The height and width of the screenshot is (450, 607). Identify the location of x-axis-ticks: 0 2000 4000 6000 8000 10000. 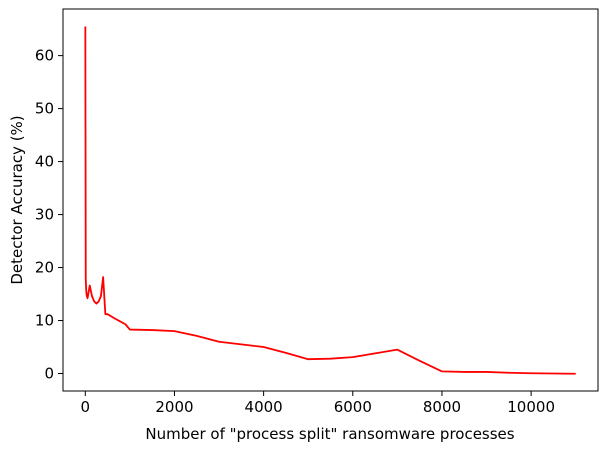
(318, 403).